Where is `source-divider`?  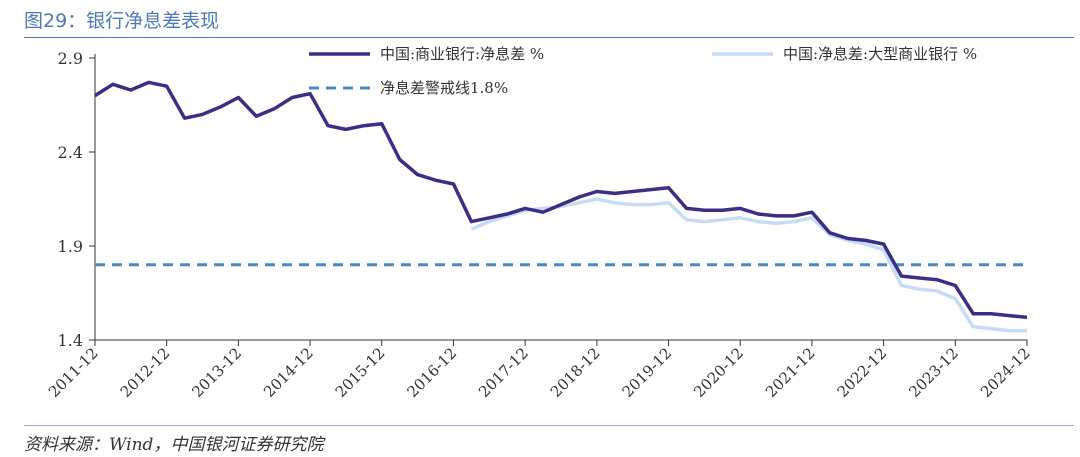 source-divider is located at coordinates (549, 425).